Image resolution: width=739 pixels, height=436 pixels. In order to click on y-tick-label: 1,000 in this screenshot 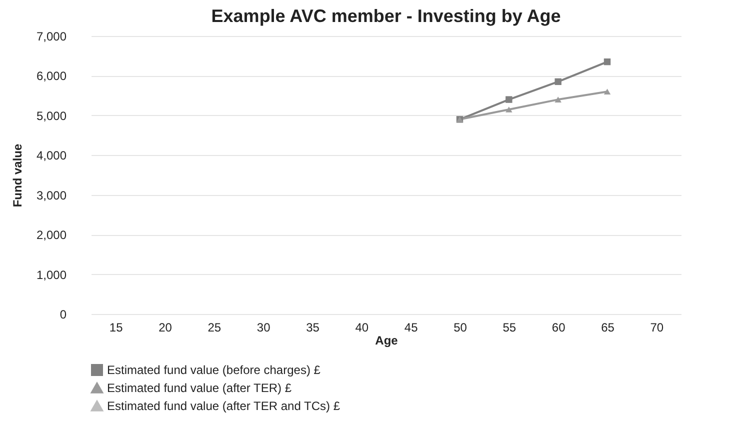, I will do `click(51, 275)`.